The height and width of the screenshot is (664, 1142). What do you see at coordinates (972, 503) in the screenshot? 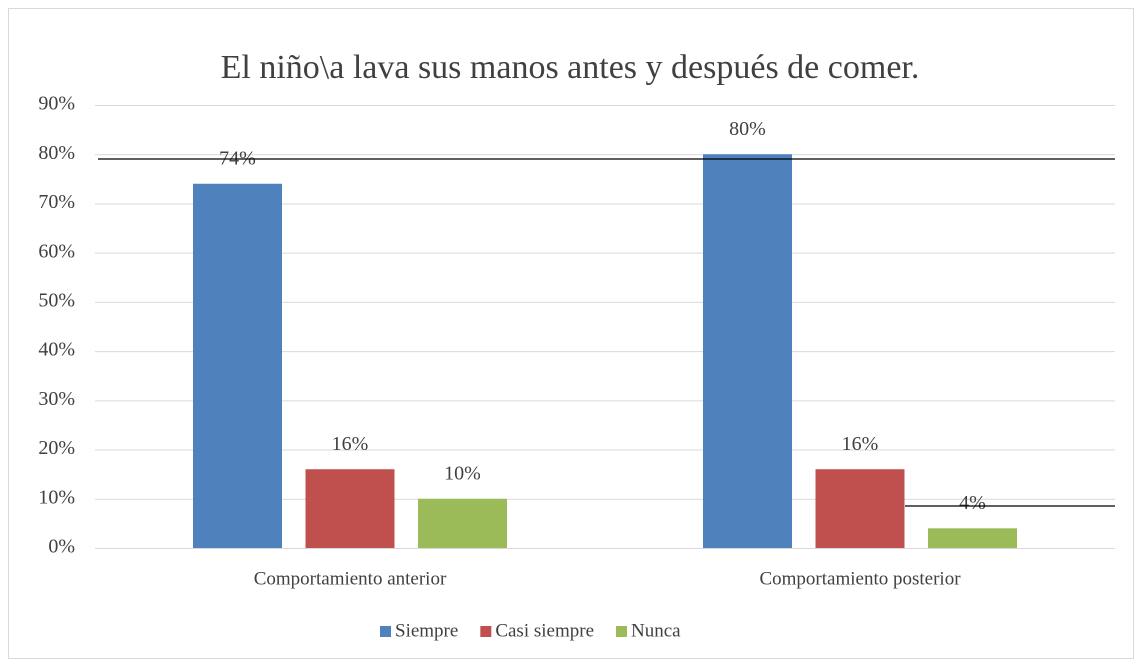
I see `data-label: 4%` at bounding box center [972, 503].